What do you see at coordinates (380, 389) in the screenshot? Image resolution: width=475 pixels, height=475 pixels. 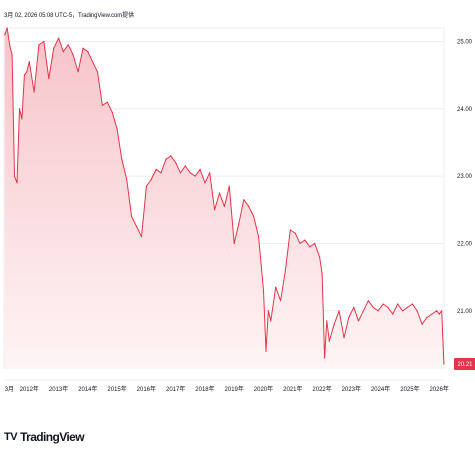 I see `x-tick-label: 2024年` at bounding box center [380, 389].